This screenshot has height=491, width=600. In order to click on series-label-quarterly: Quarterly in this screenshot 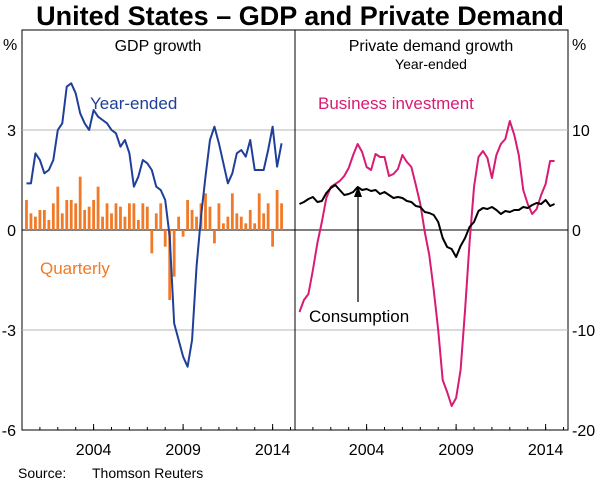, I will do `click(75, 268)`.